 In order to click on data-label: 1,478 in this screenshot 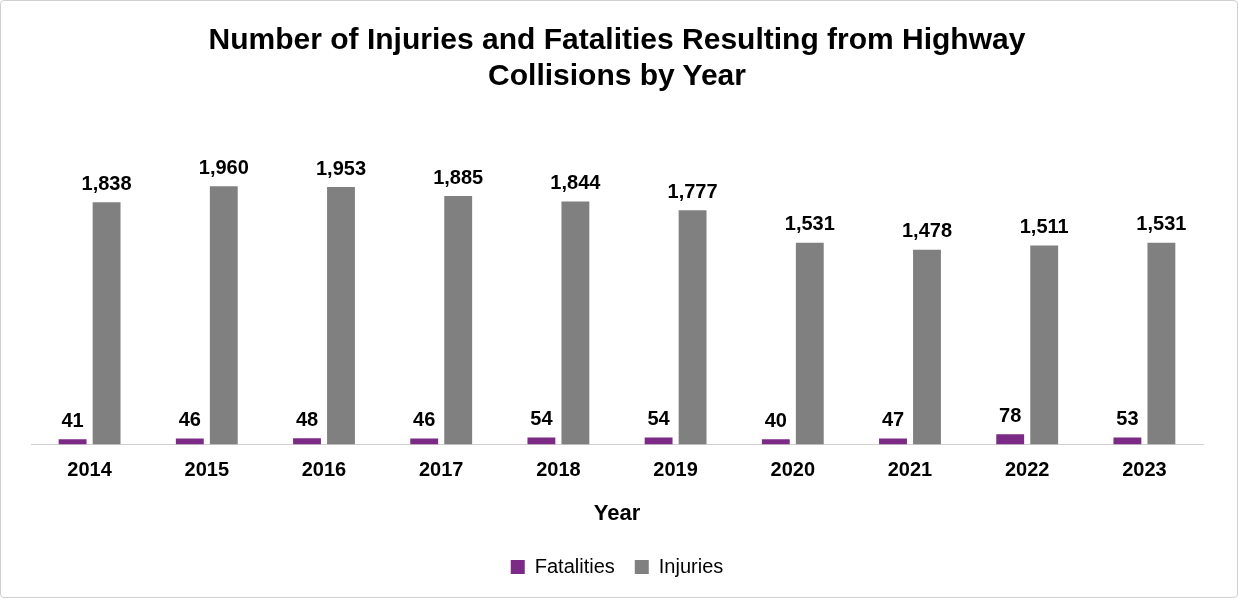, I will do `click(927, 230)`.